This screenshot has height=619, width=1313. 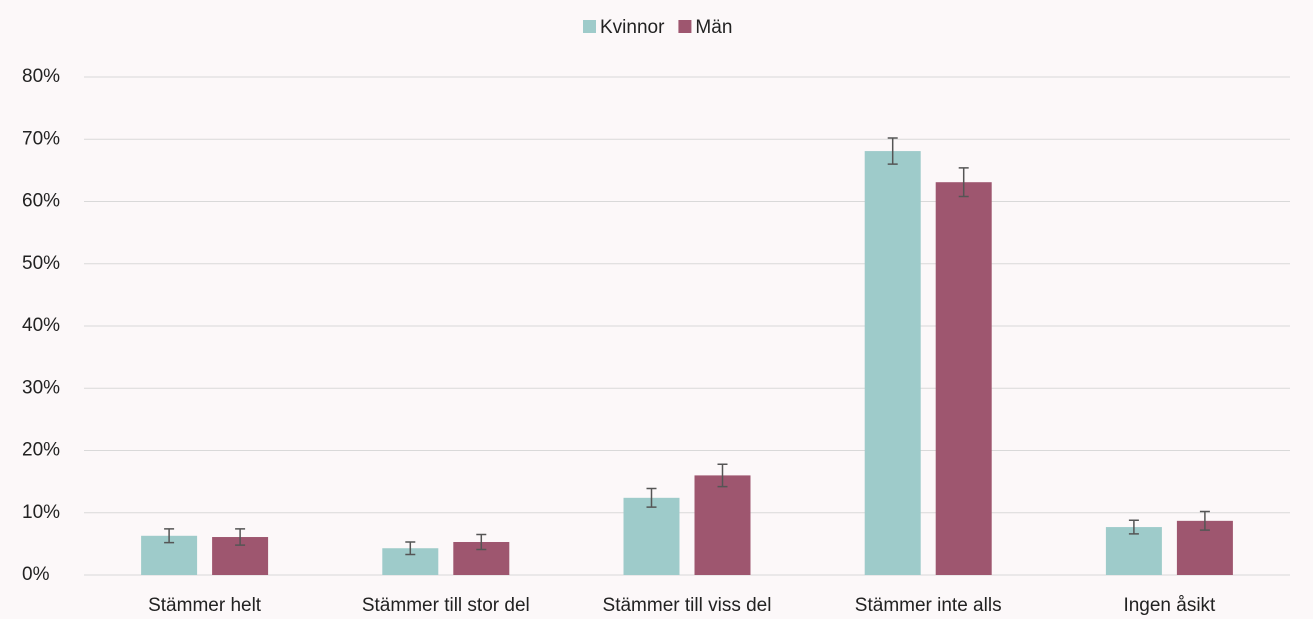 I want to click on y-tick-label: 0%, so click(x=36, y=574).